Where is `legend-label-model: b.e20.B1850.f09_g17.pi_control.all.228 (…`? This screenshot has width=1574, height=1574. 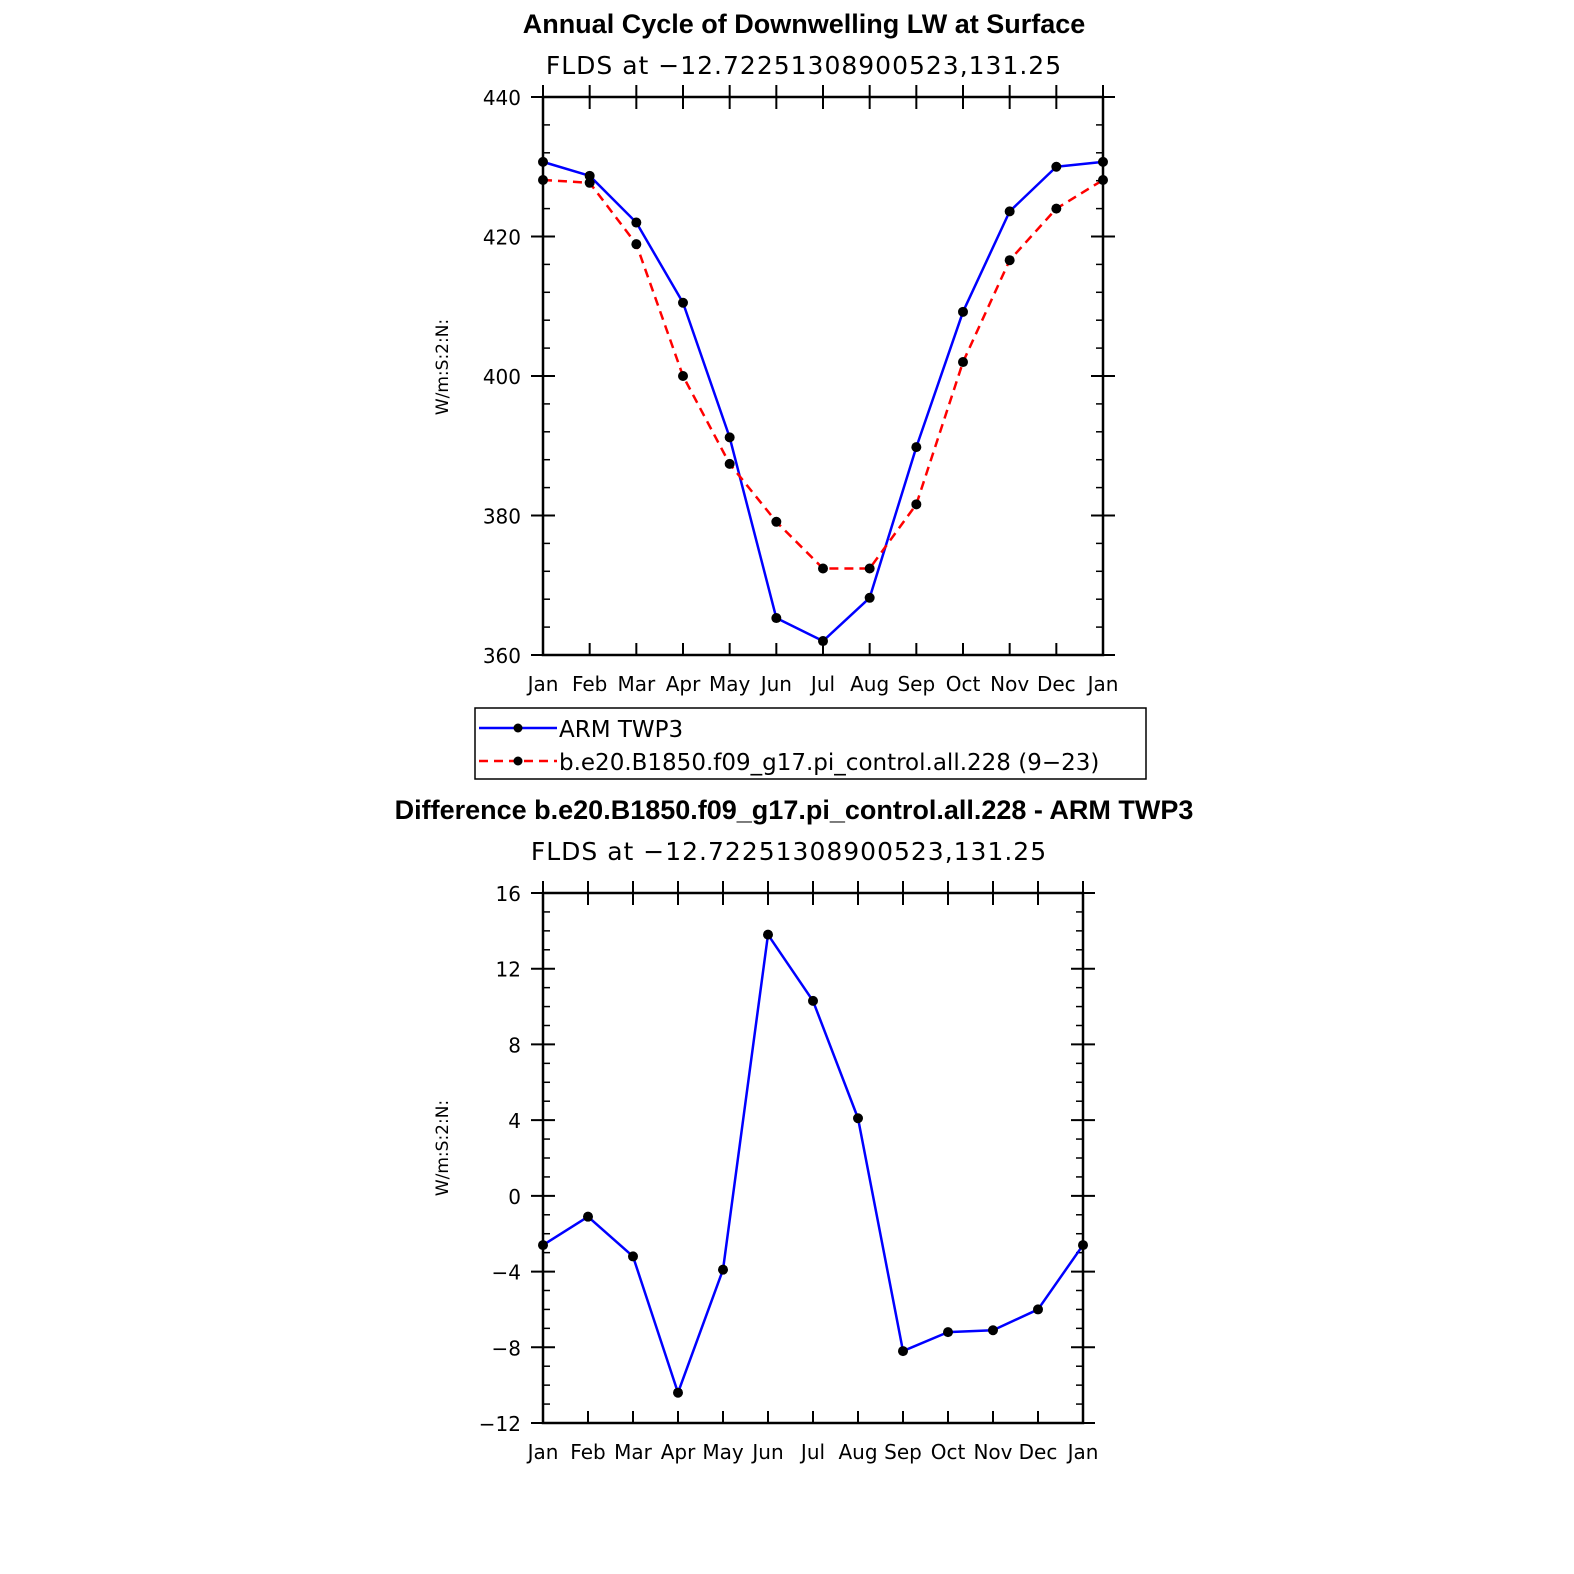 legend-label-model: b.e20.B1850.f09_g17.pi_control.all.228 (… is located at coordinates (829, 763).